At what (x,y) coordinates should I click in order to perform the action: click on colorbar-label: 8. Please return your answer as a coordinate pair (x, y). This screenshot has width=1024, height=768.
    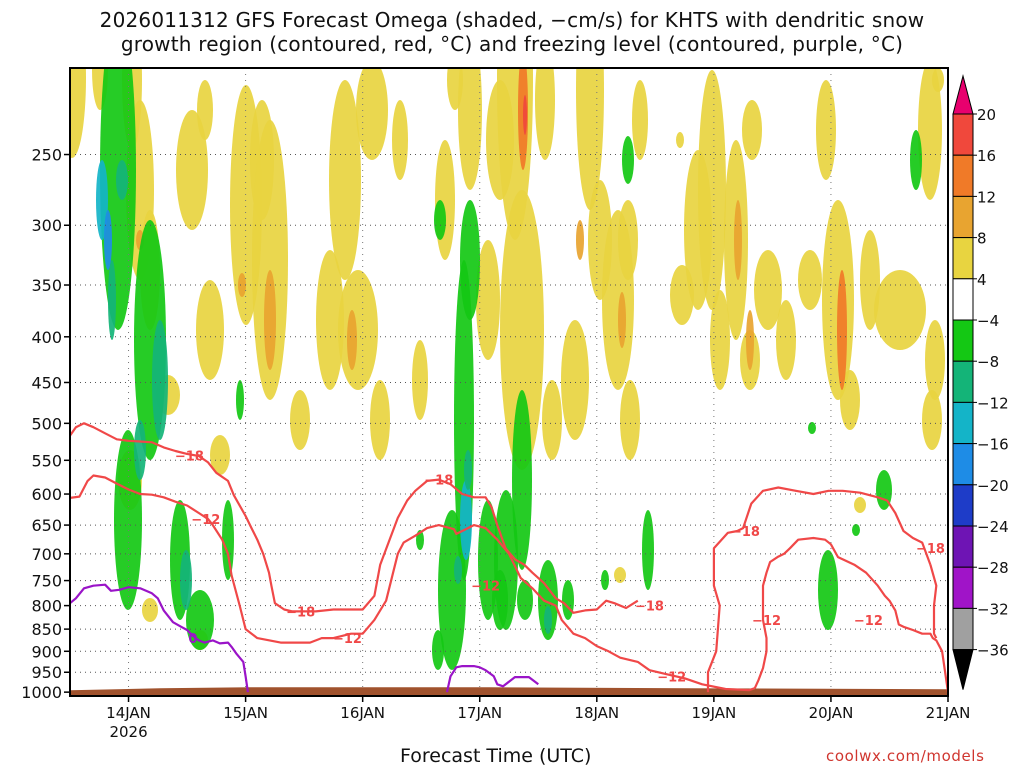
    Looking at the image, I should click on (982, 239).